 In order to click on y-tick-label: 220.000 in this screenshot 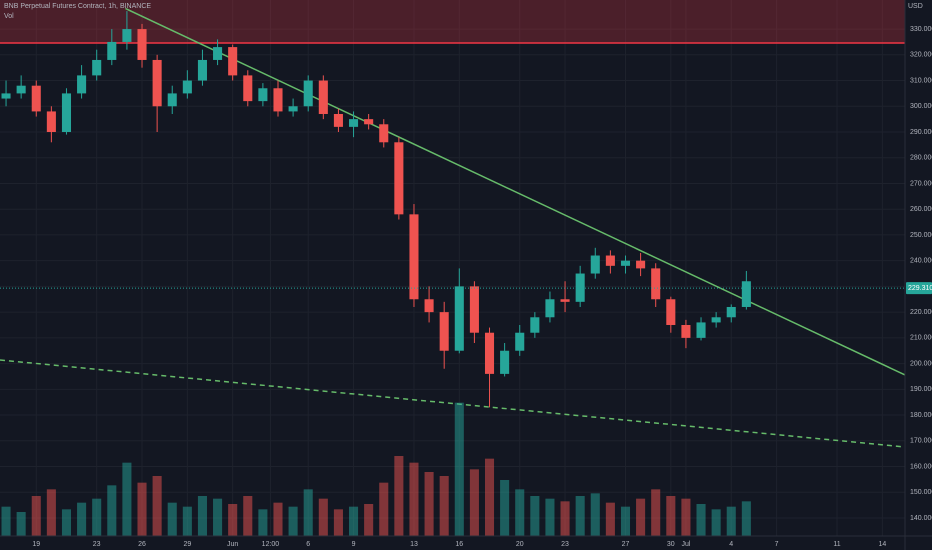, I will do `click(921, 312)`.